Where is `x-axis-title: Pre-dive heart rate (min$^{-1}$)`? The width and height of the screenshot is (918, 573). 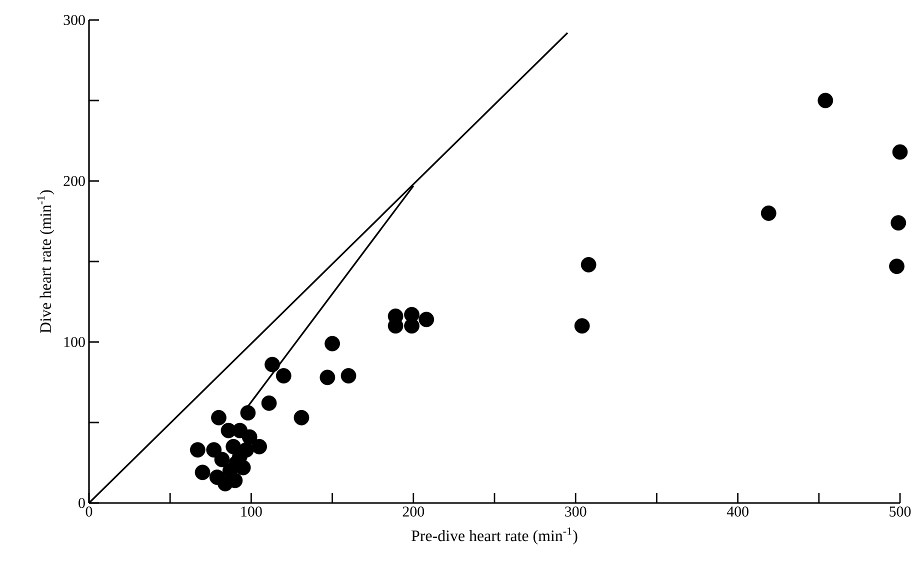 x-axis-title: Pre-dive heart rate (min$^{-1}$) is located at coordinates (495, 535).